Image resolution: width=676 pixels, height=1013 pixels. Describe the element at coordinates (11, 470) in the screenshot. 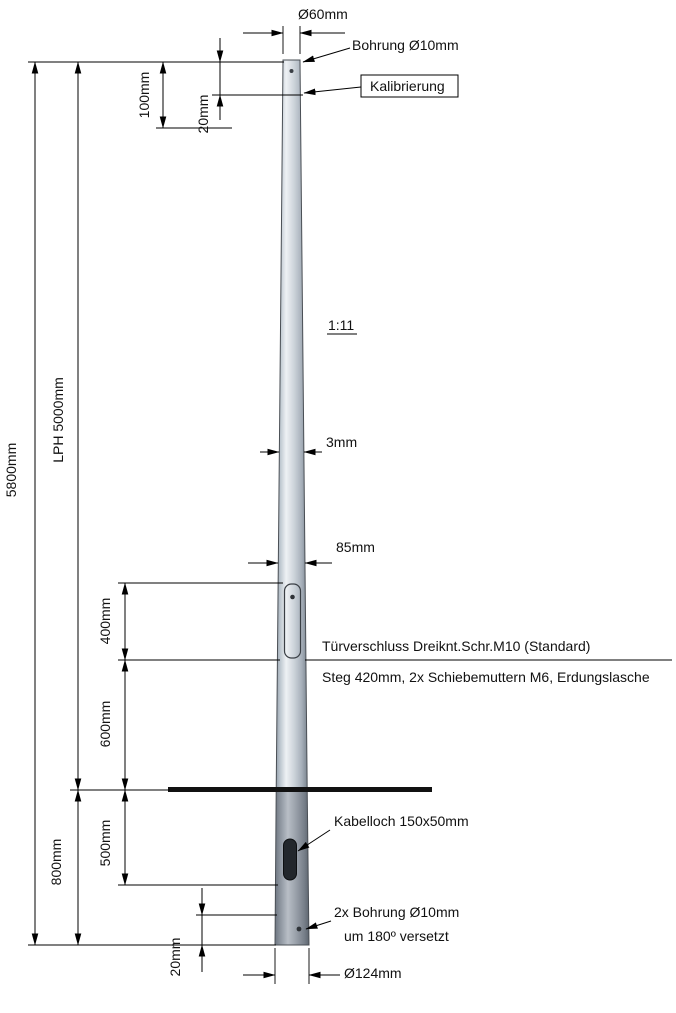

I see `label-dim-5800: 5800mm` at that location.